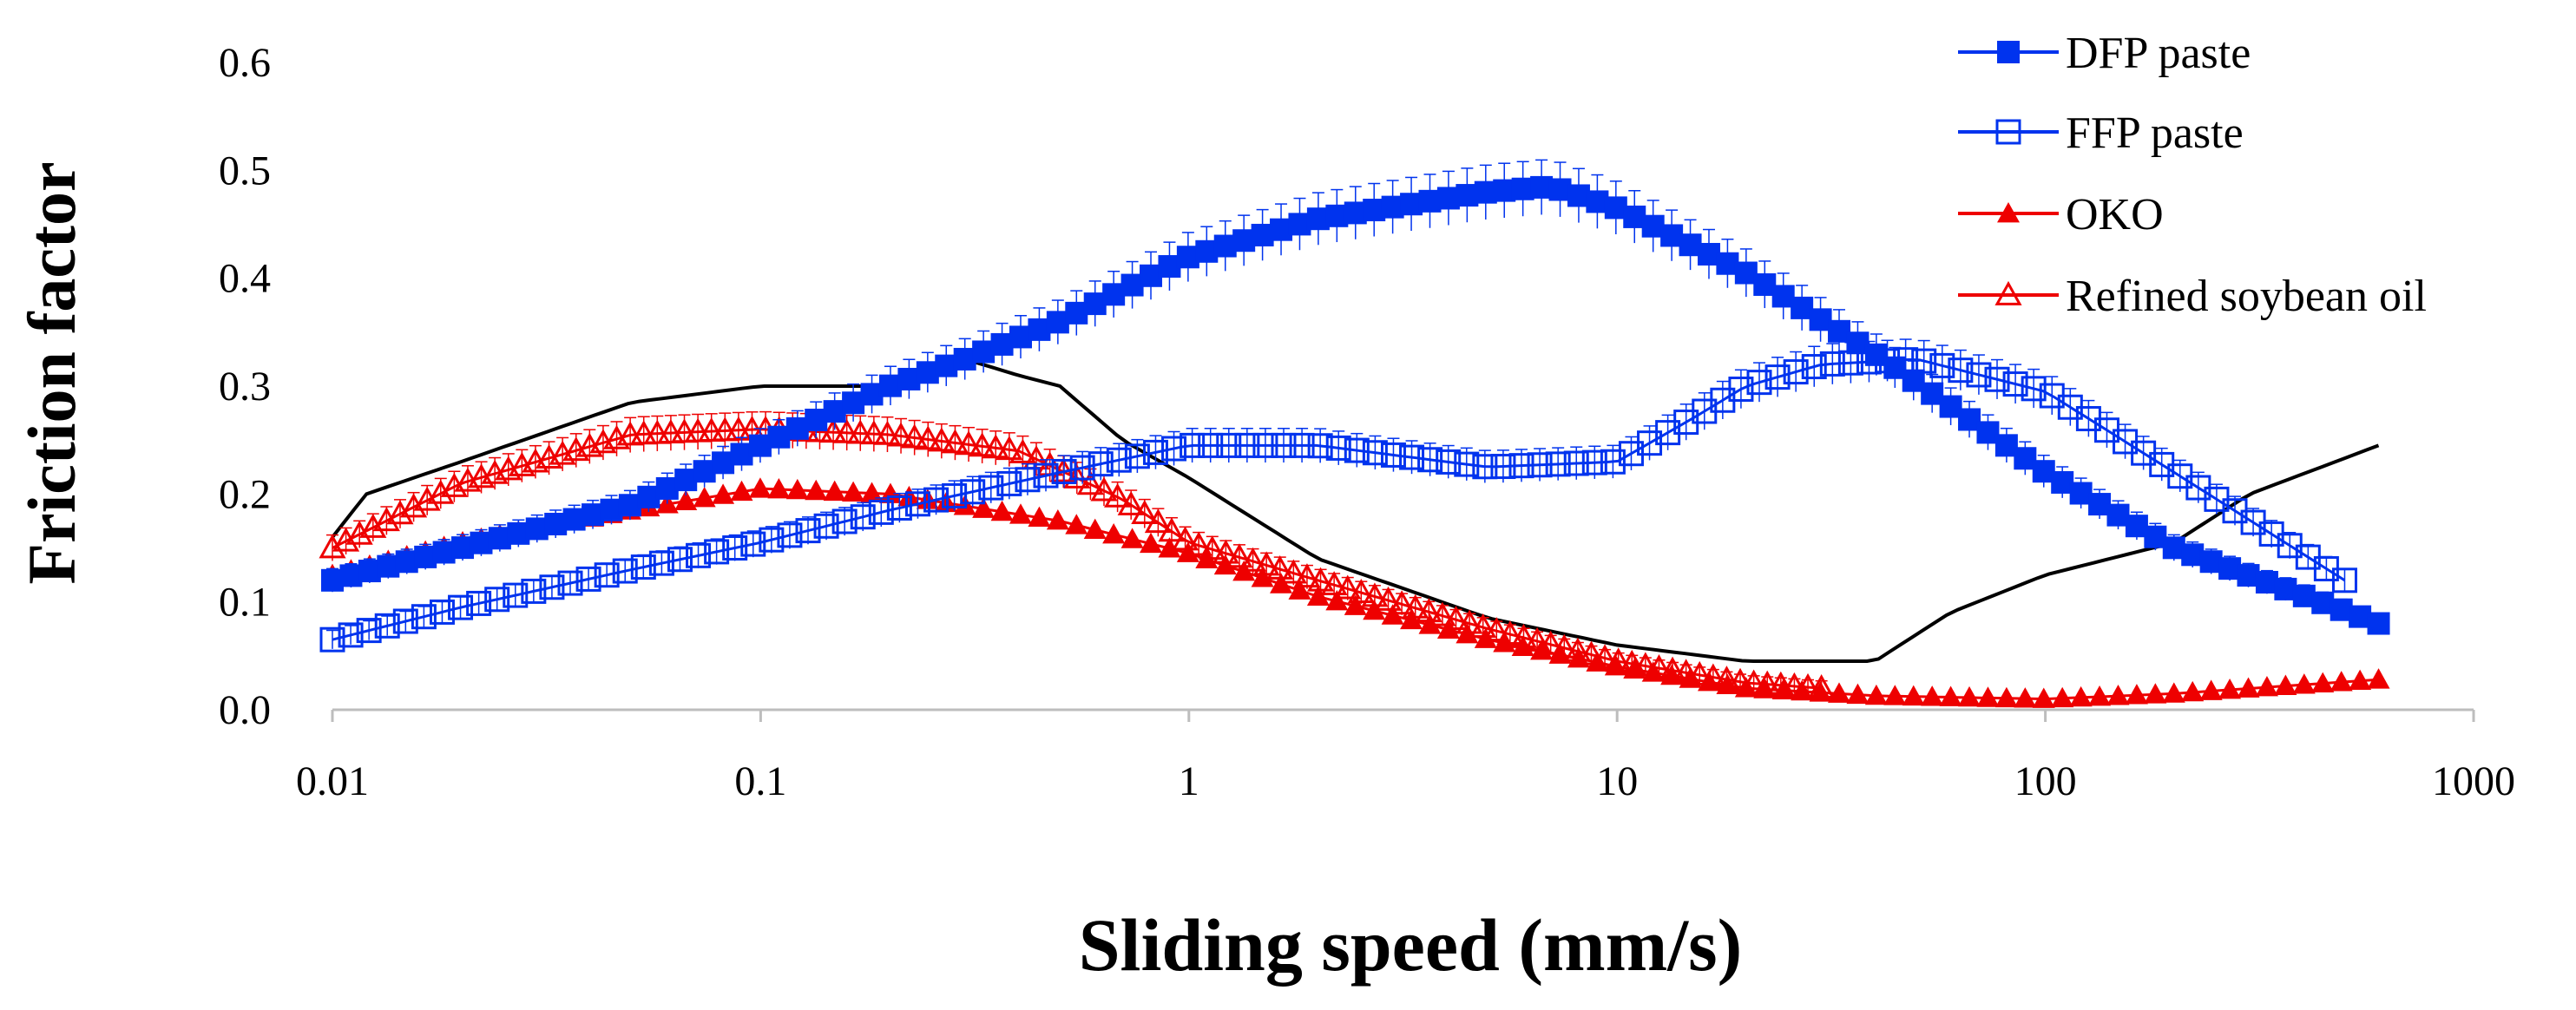 The width and height of the screenshot is (2576, 1010). What do you see at coordinates (2046, 781) in the screenshot?
I see `x-tick-label: 100` at bounding box center [2046, 781].